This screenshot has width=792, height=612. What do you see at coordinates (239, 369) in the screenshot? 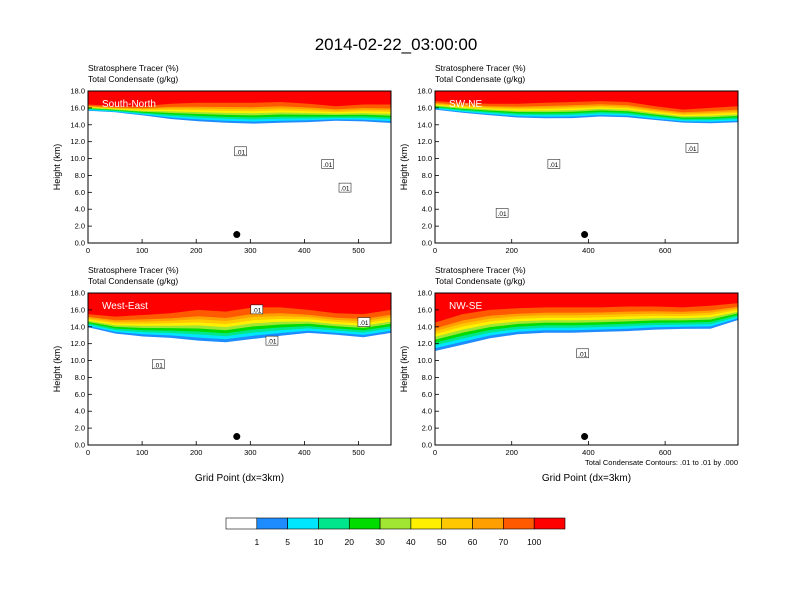
I see `plot-area: .01 .01 .01 .01` at bounding box center [239, 369].